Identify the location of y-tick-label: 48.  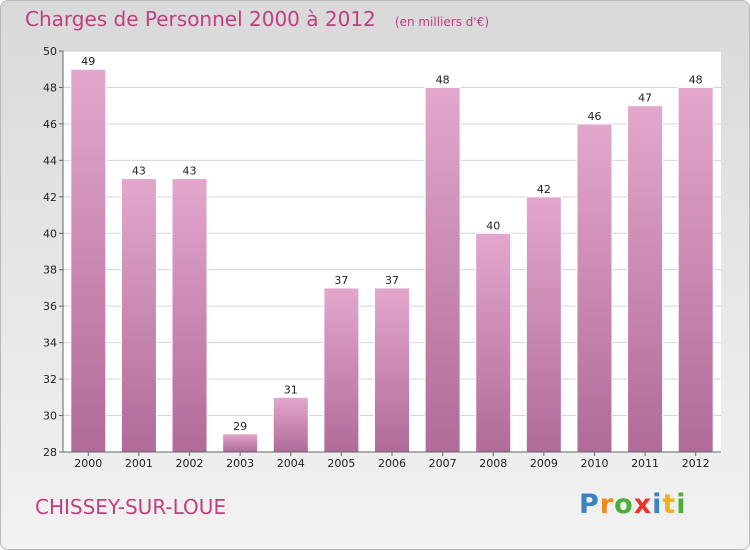
(50, 87).